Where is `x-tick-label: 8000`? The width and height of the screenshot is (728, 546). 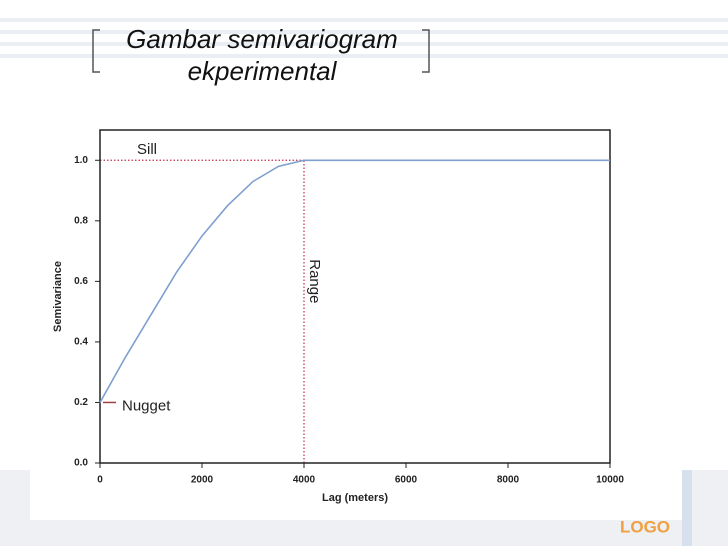
x-tick-label: 8000 is located at coordinates (508, 480).